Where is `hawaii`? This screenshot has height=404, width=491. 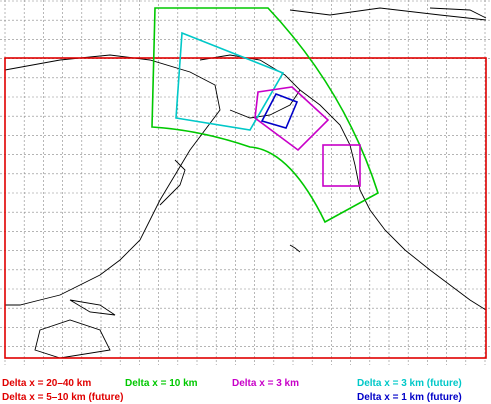 hawaii is located at coordinates (295, 248).